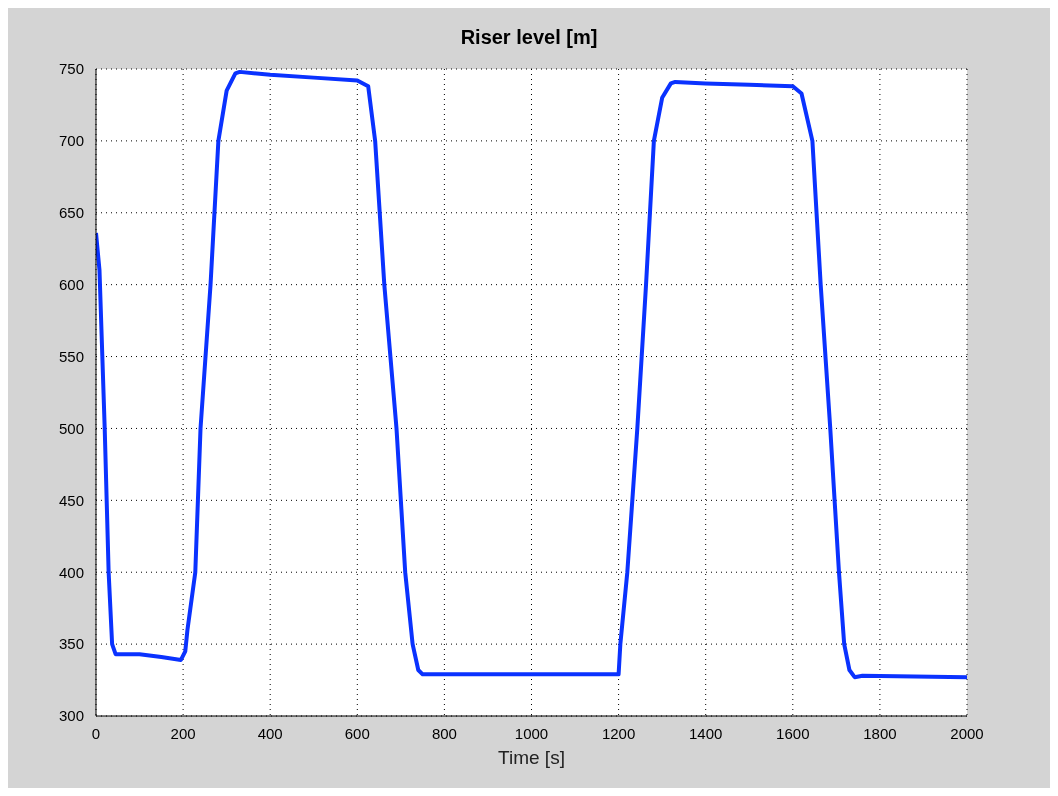 The image size is (1058, 796). Describe the element at coordinates (880, 733) in the screenshot. I see `x-tick-label: 1800` at that location.